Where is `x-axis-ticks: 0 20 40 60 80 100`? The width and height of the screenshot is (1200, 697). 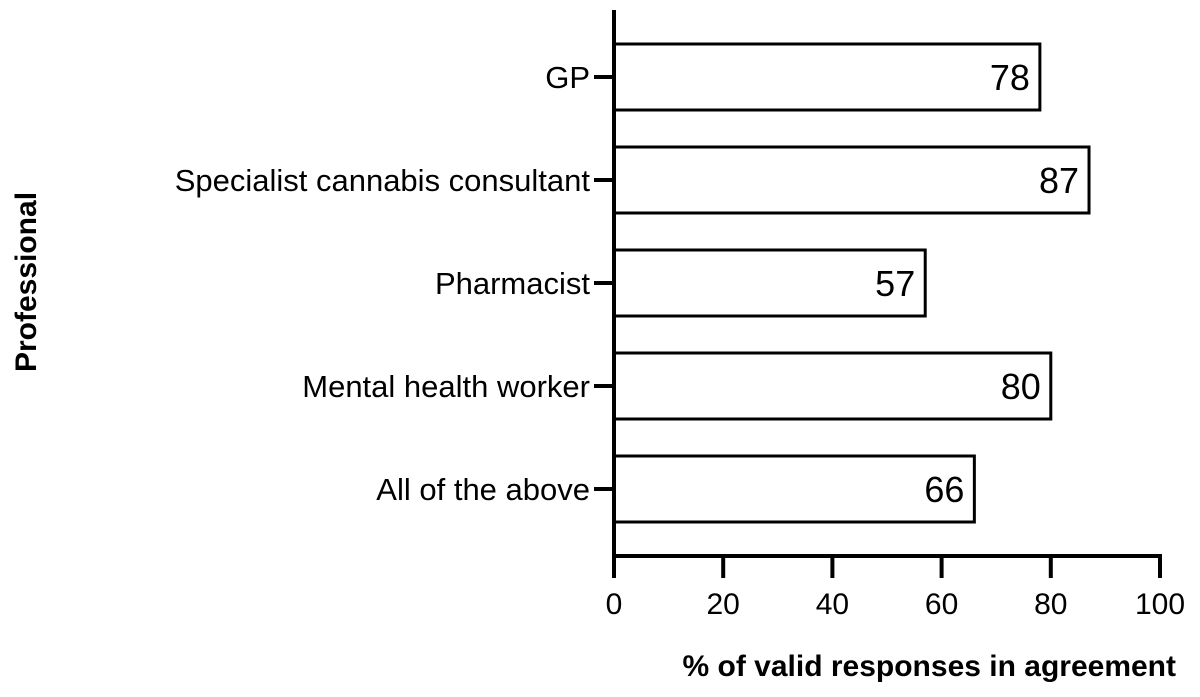 x-axis-ticks: 0 20 40 60 80 100 is located at coordinates (895, 588).